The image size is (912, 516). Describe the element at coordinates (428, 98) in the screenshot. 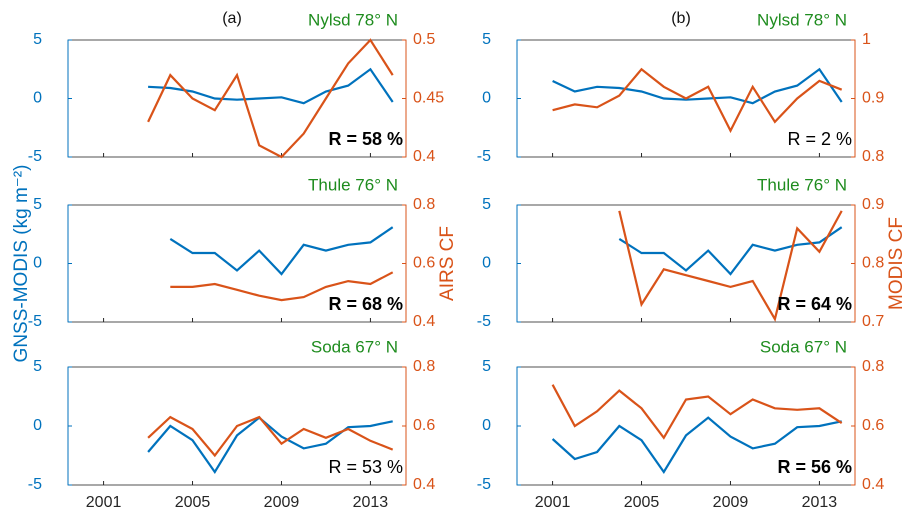

I see `y2-tick-label: 0.45` at that location.